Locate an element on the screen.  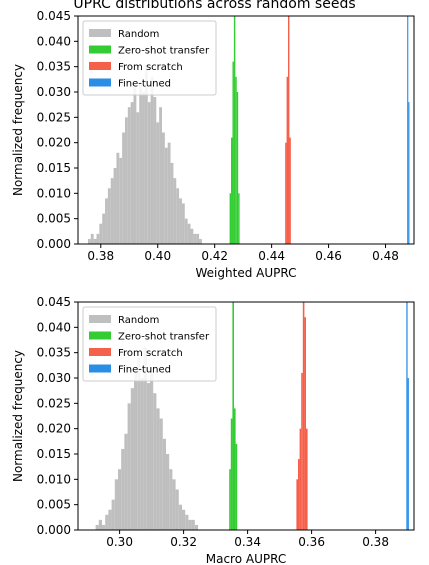
x-tick-label: 0.30 is located at coordinates (119, 542).